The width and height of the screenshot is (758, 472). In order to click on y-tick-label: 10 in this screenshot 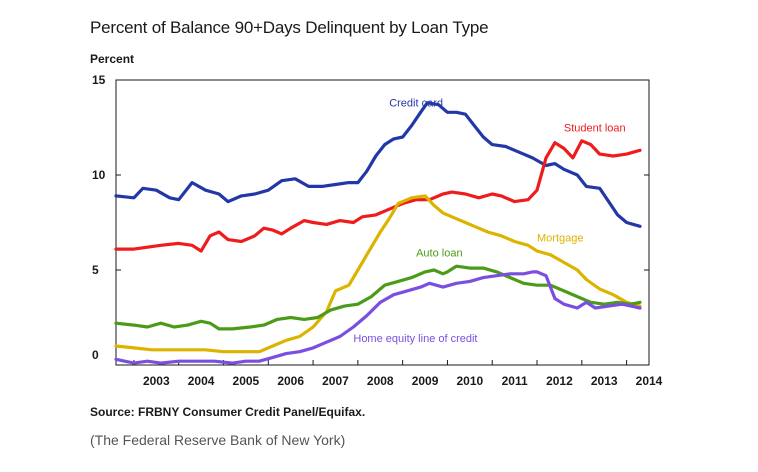, I will do `click(99, 175)`.